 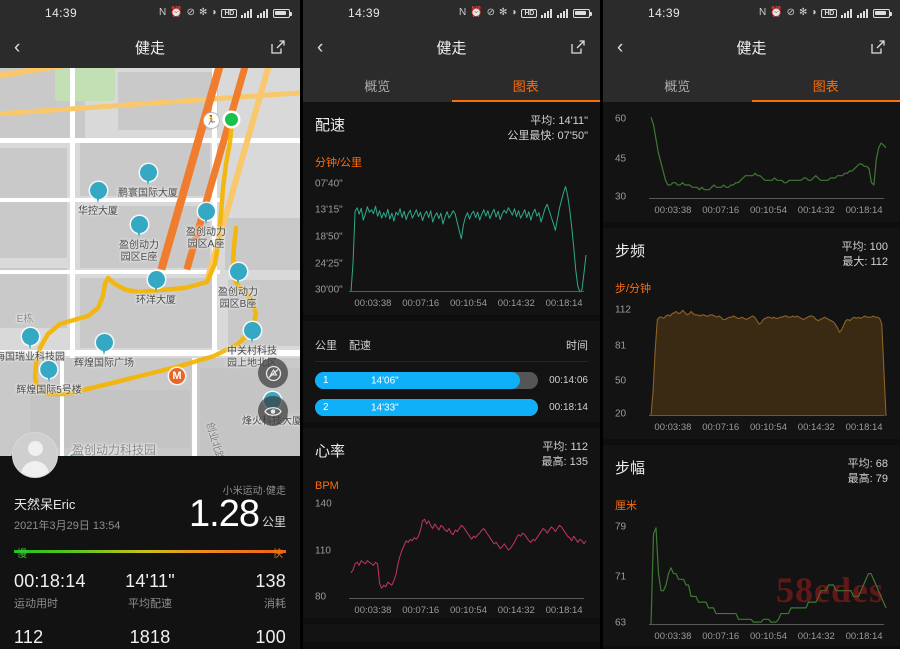 What do you see at coordinates (49, 379) in the screenshot?
I see `map-poi: 辉煌国际5号楼` at bounding box center [49, 379].